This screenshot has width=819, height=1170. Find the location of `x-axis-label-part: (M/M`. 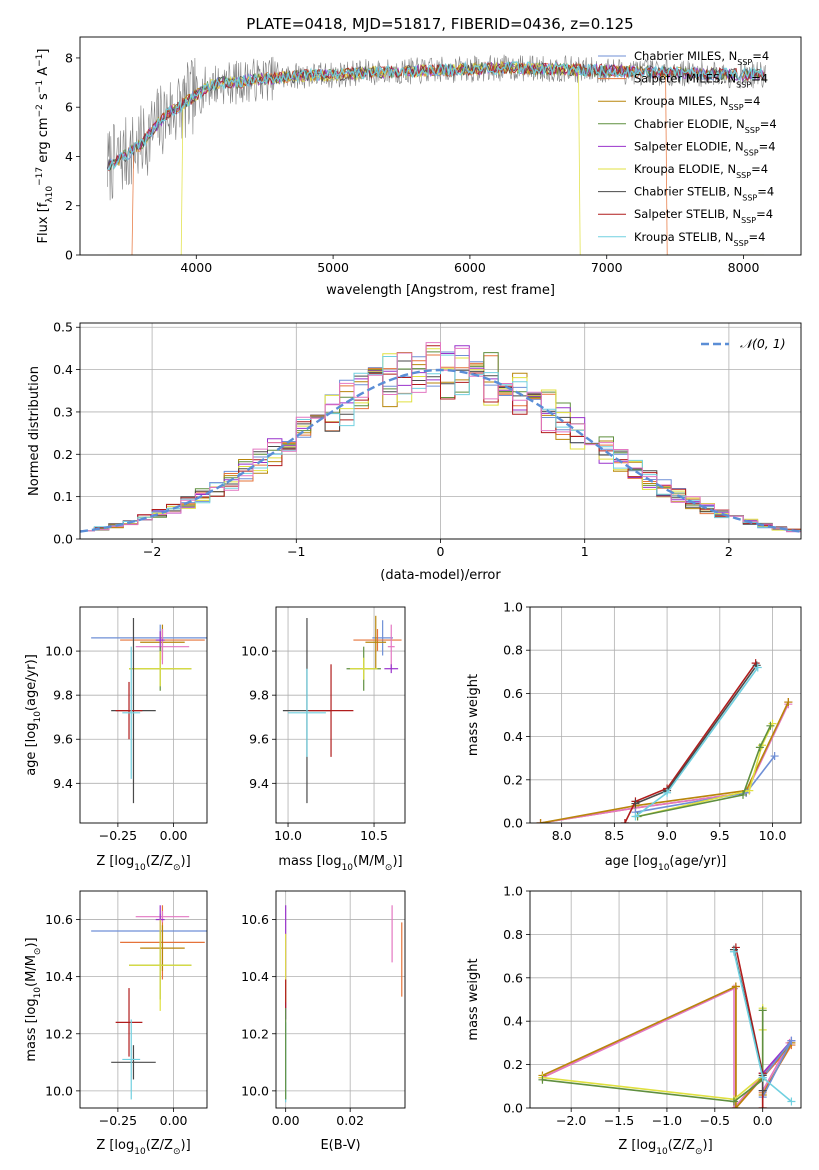

x-axis-label-part: (M/M is located at coordinates (369, 861).